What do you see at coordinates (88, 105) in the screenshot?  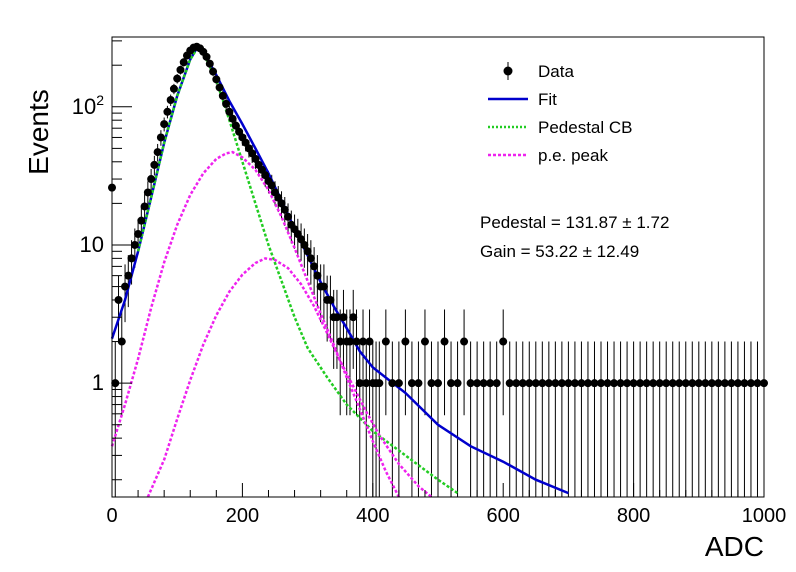 I see `y-tick-label-2: 102` at bounding box center [88, 105].